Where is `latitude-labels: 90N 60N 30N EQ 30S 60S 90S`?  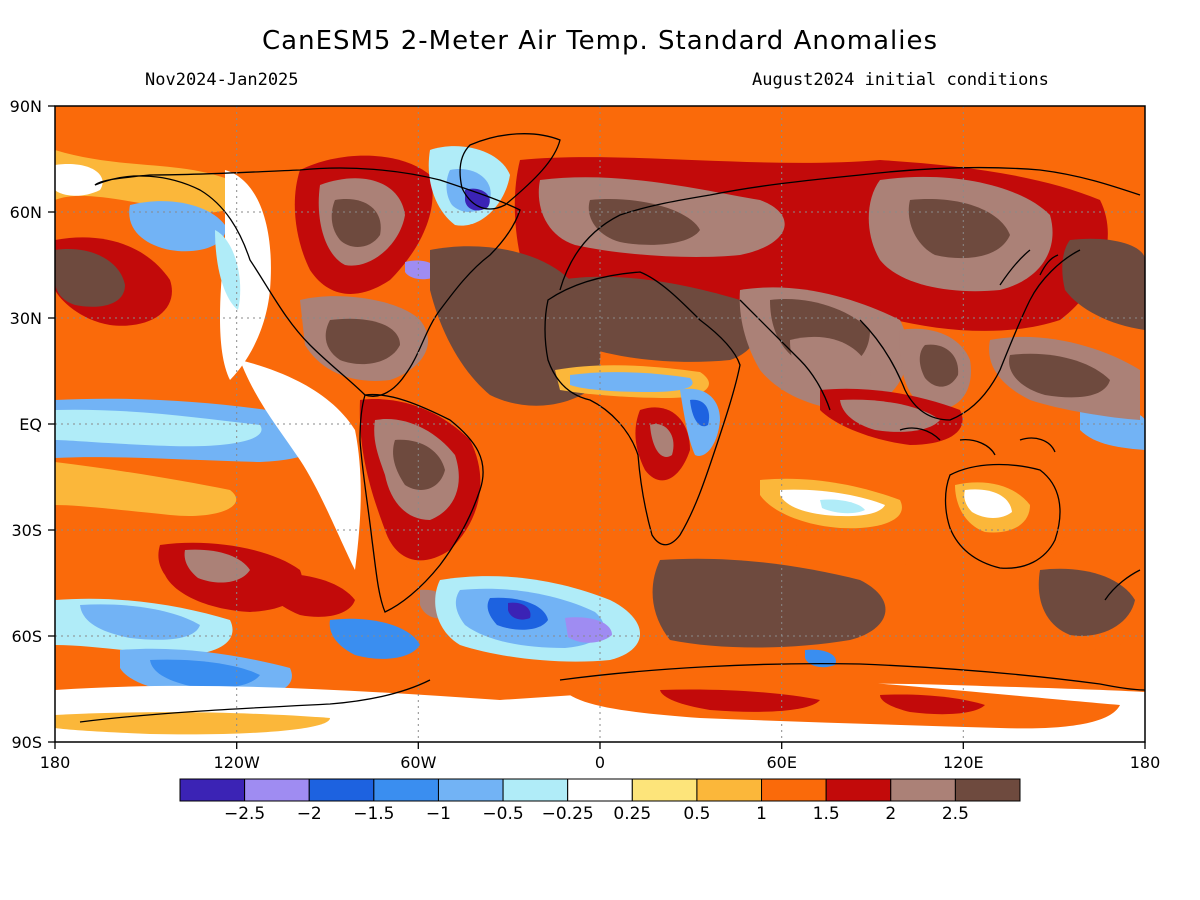
latitude-labels: 90N 60N 30N EQ 30S 60S 90S is located at coordinates (26, 424).